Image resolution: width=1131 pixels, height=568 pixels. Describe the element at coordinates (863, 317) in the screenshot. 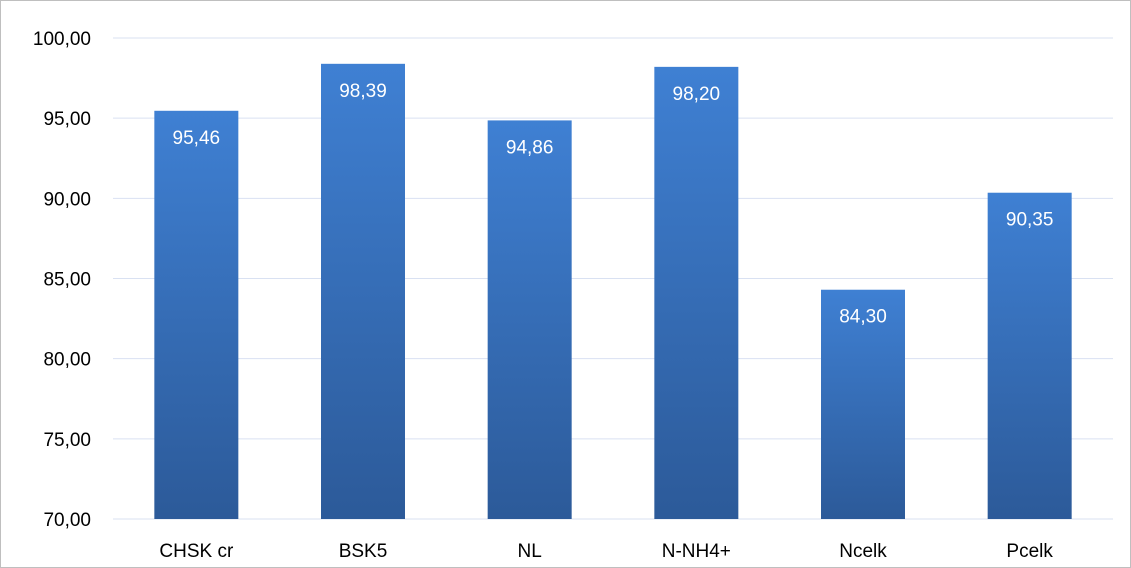

I see `data-label: 84,30` at that location.